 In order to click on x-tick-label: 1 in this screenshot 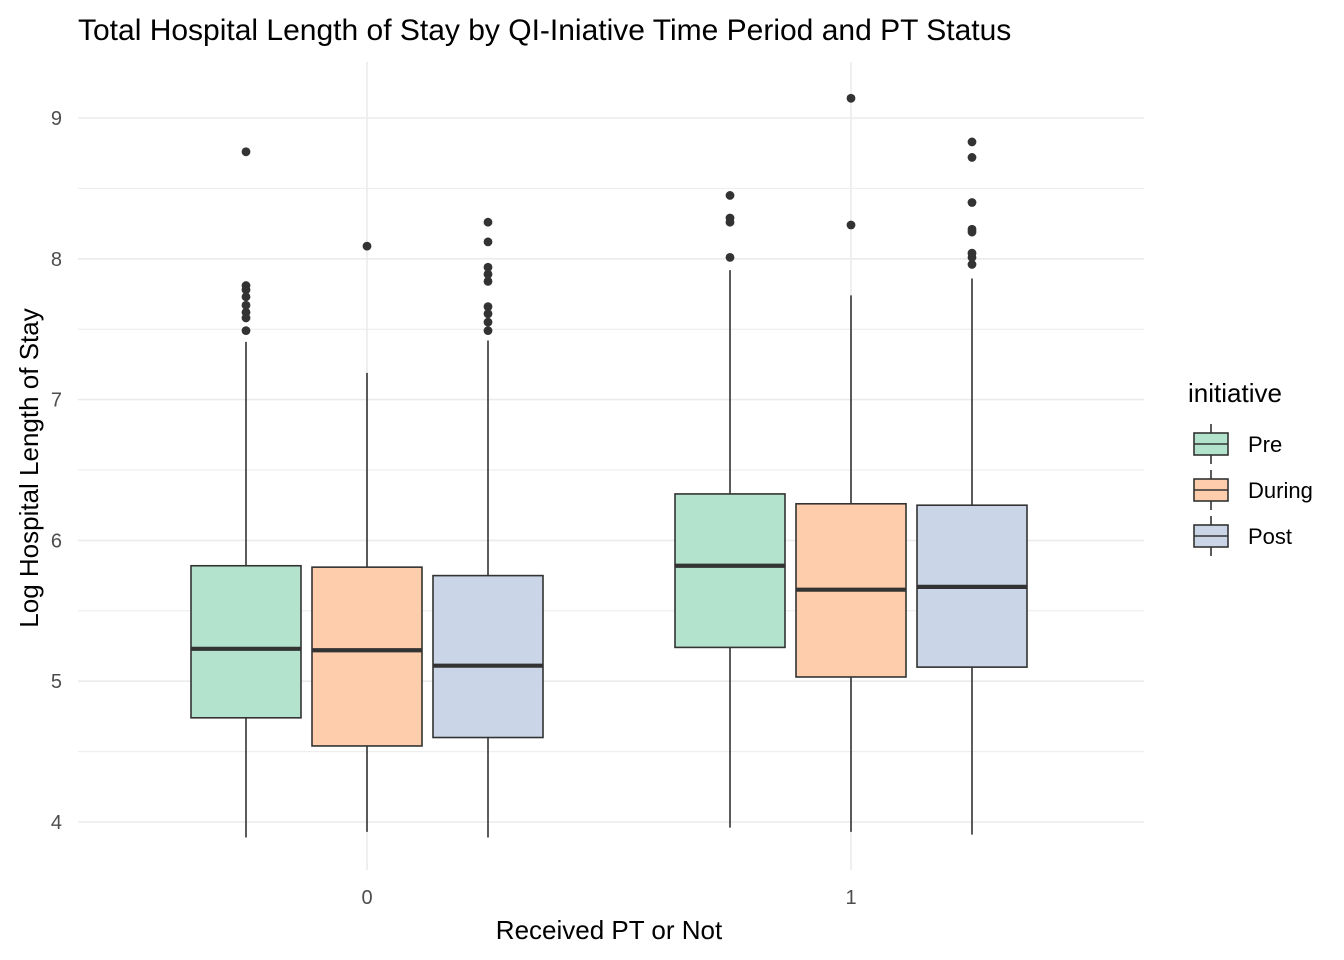, I will do `click(850, 898)`.